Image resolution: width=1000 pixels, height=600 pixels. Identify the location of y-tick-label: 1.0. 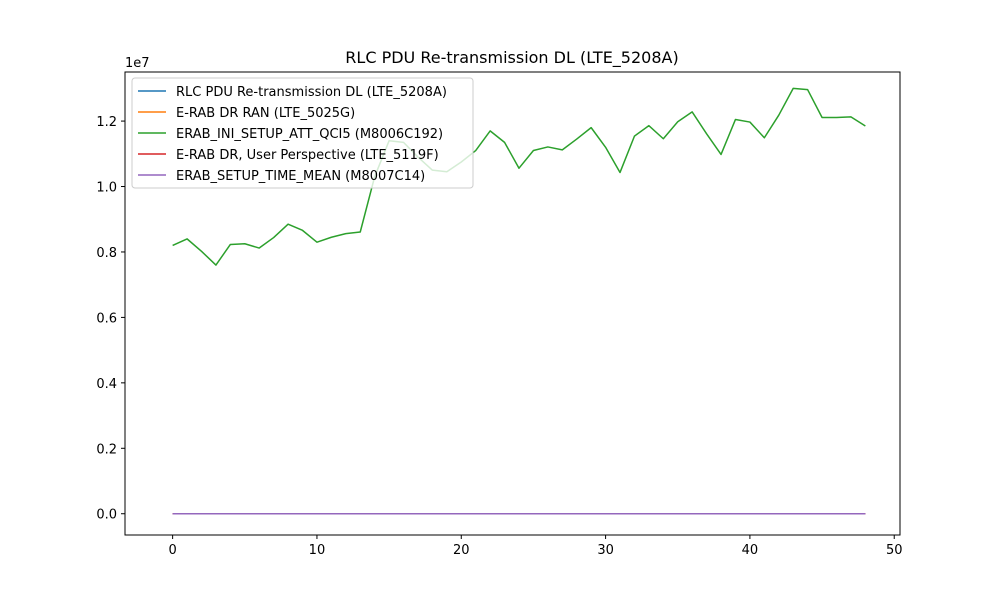
(106, 188).